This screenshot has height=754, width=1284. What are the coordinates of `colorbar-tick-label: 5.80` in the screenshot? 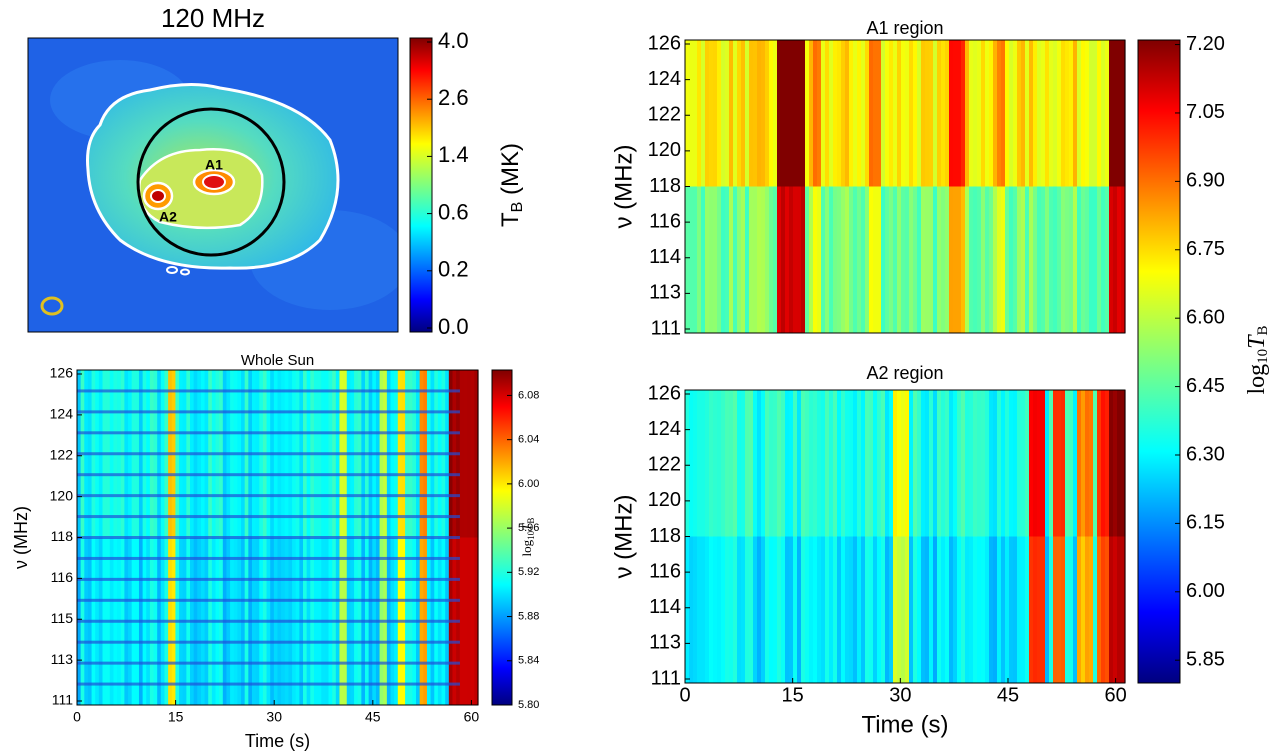 It's located at (528, 705).